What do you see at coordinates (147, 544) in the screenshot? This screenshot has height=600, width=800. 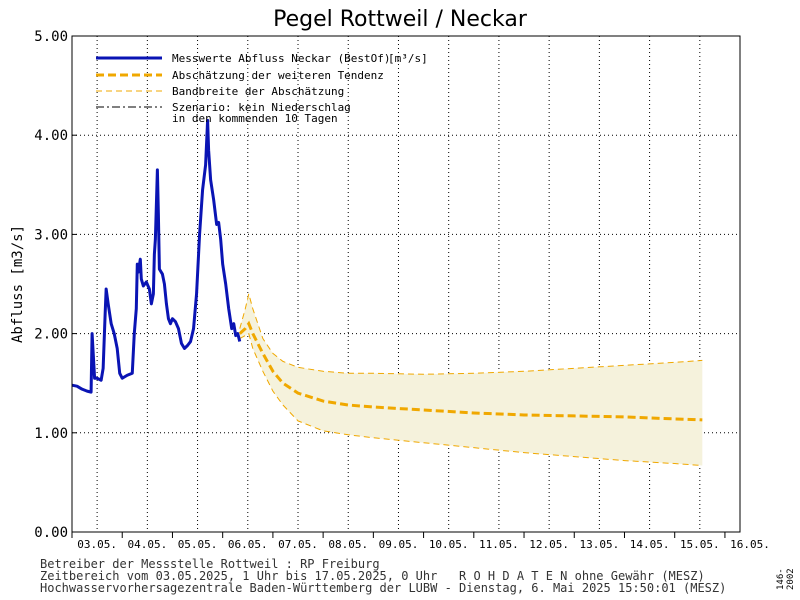 I see `x-tick-label: 04.05.` at bounding box center [147, 544].